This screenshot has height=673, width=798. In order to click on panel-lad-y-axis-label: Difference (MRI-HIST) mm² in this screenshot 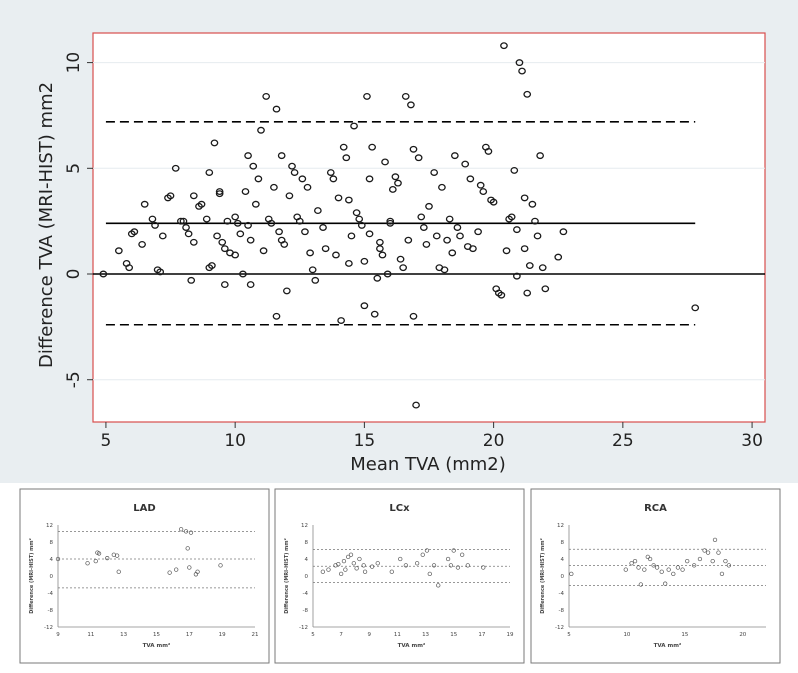, I will do `click(32, 576)`.